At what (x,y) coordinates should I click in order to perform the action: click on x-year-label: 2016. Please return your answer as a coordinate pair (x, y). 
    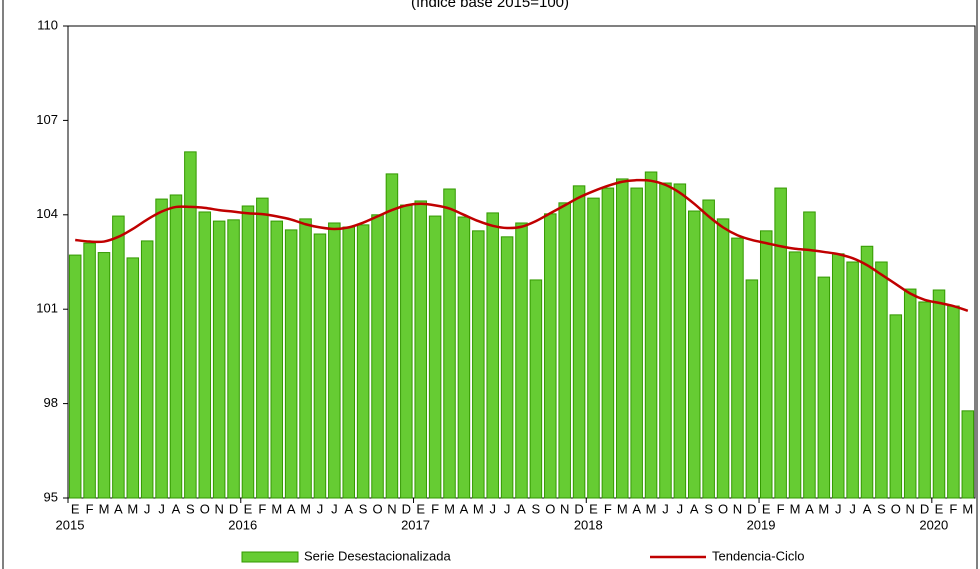
    Looking at the image, I should click on (242, 524).